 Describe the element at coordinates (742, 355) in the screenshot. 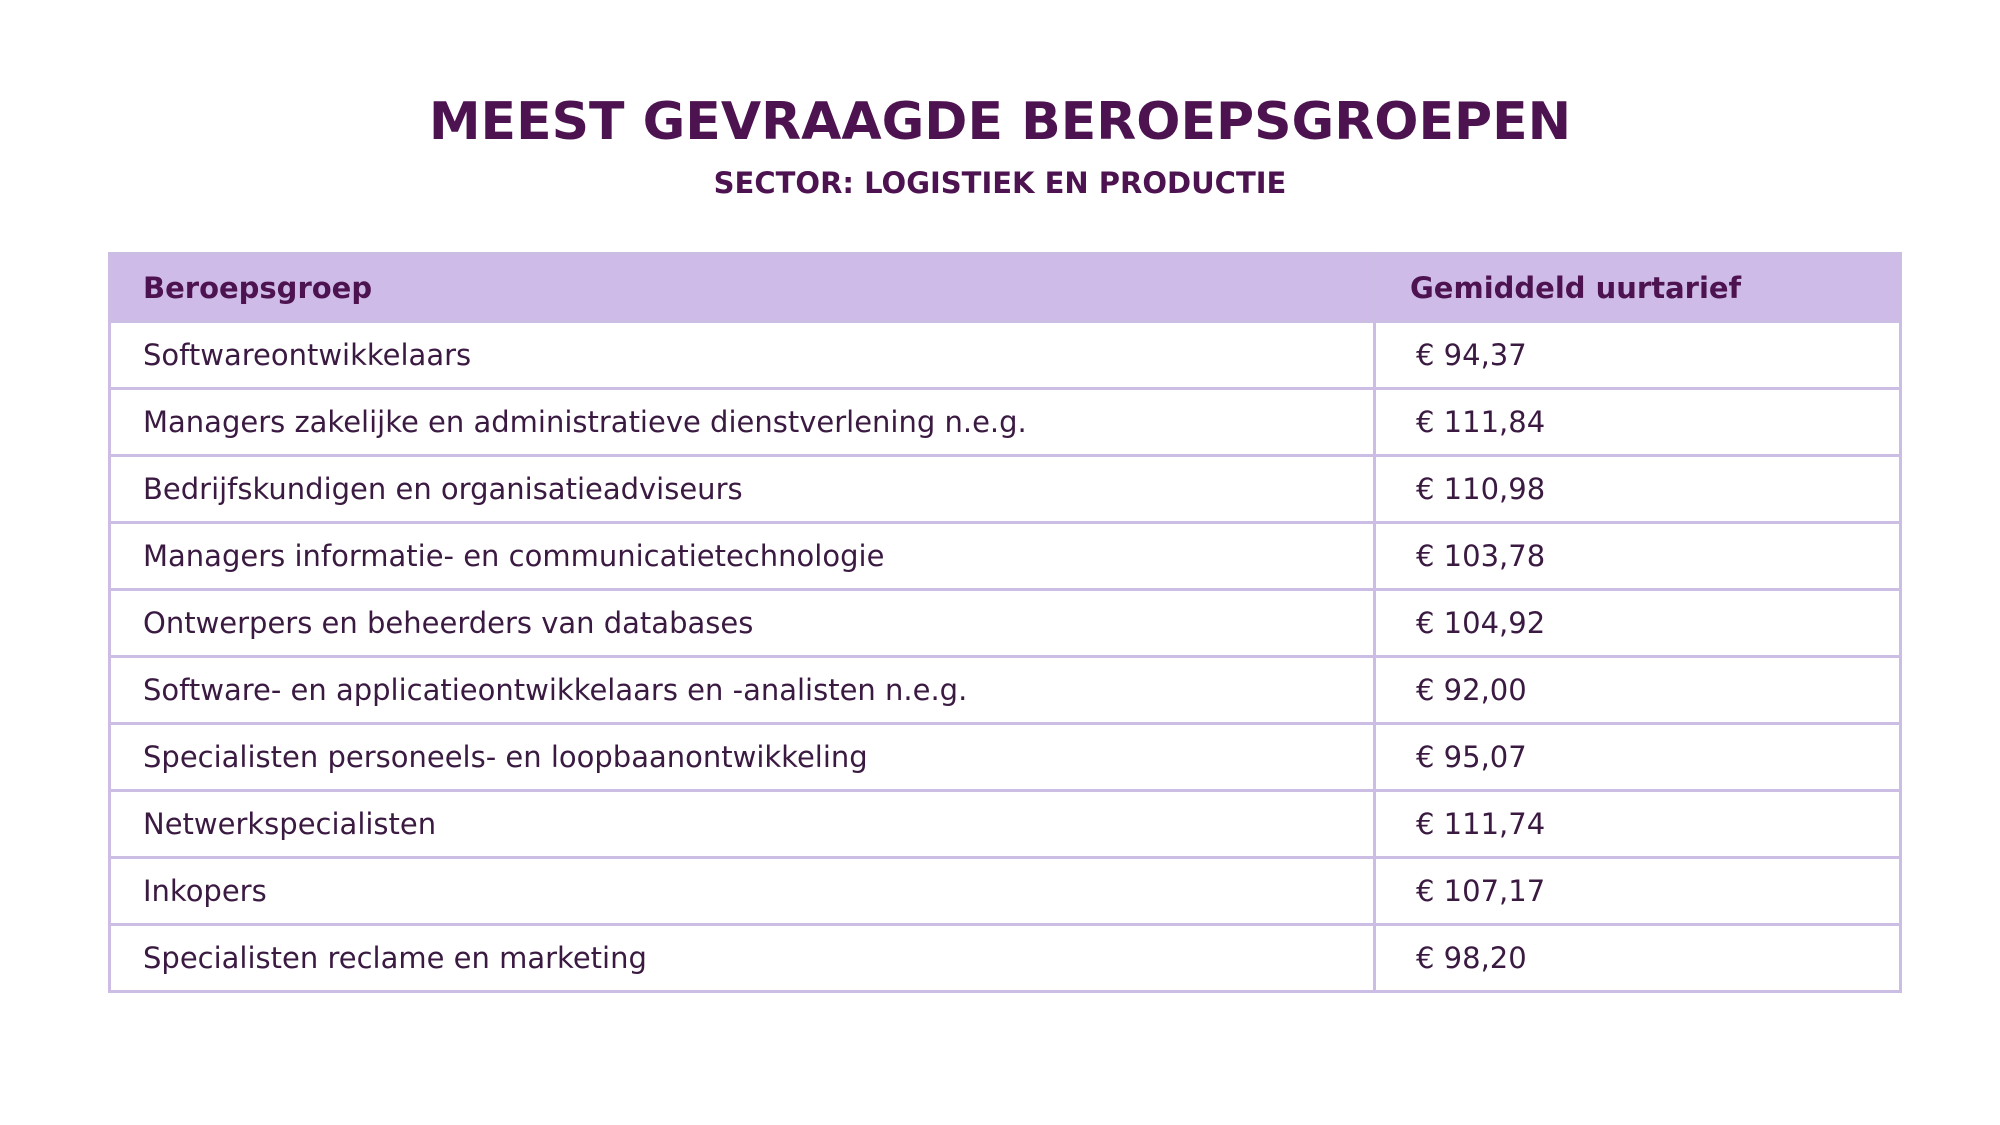

I see `occupation-cell: Softwareontwikkelaars` at that location.